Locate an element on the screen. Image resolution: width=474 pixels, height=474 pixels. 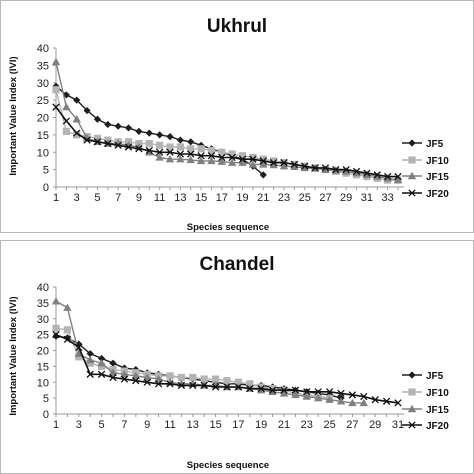
ukhrul-series-jf20 is located at coordinates (227, 142).